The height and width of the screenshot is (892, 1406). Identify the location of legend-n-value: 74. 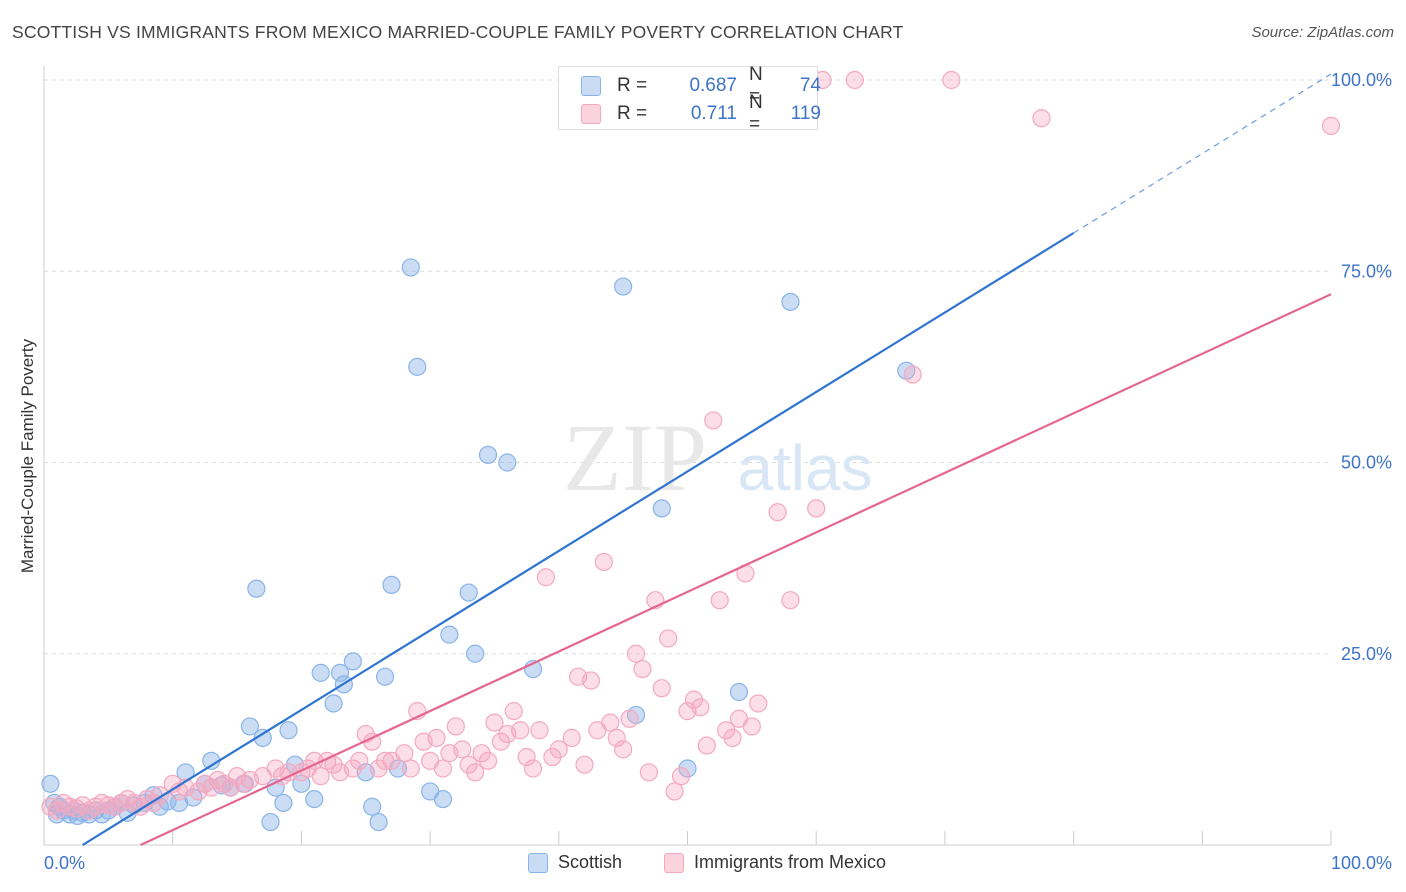
(810, 85).